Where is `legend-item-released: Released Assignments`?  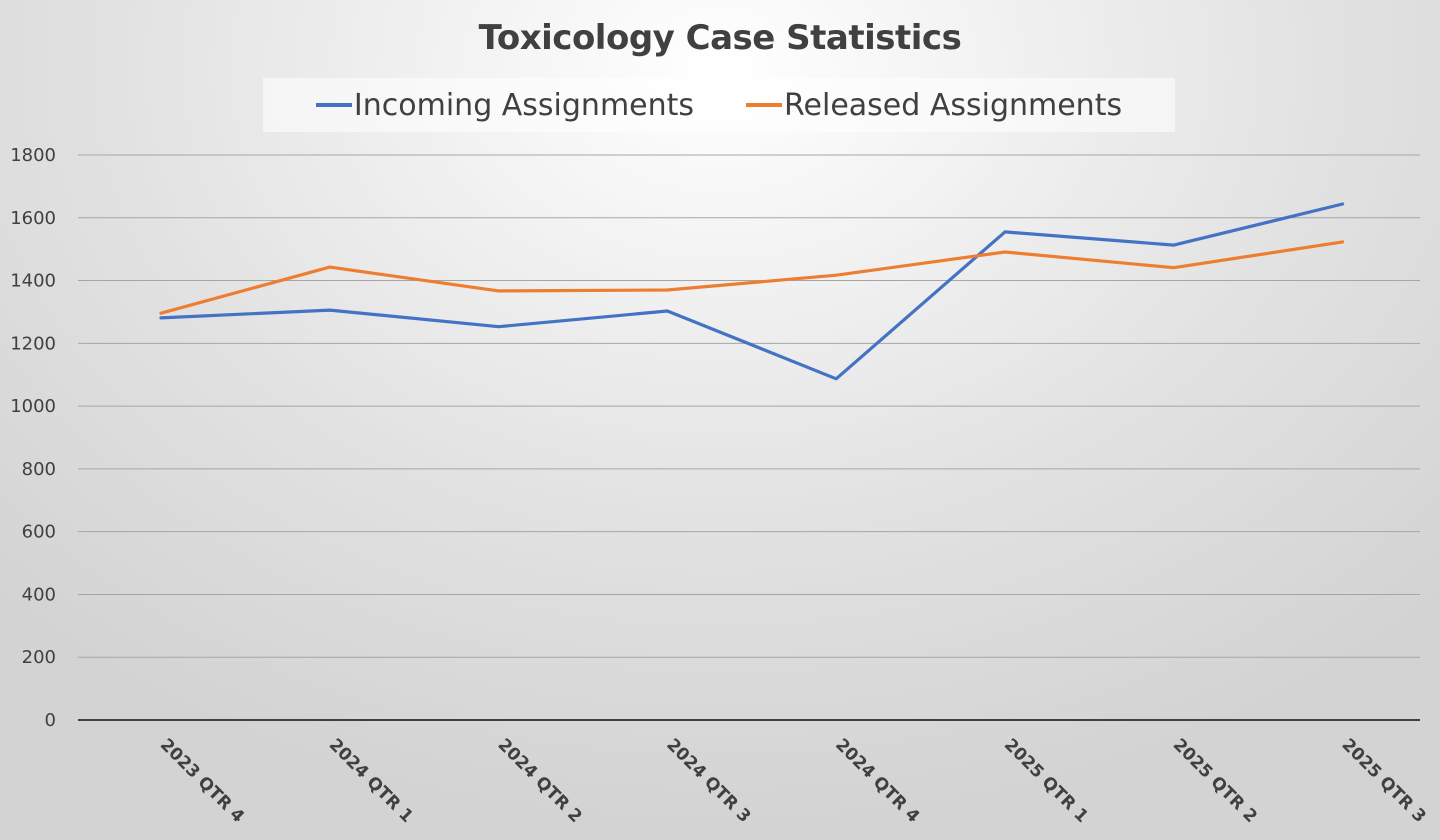 legend-item-released: Released Assignments is located at coordinates (934, 105).